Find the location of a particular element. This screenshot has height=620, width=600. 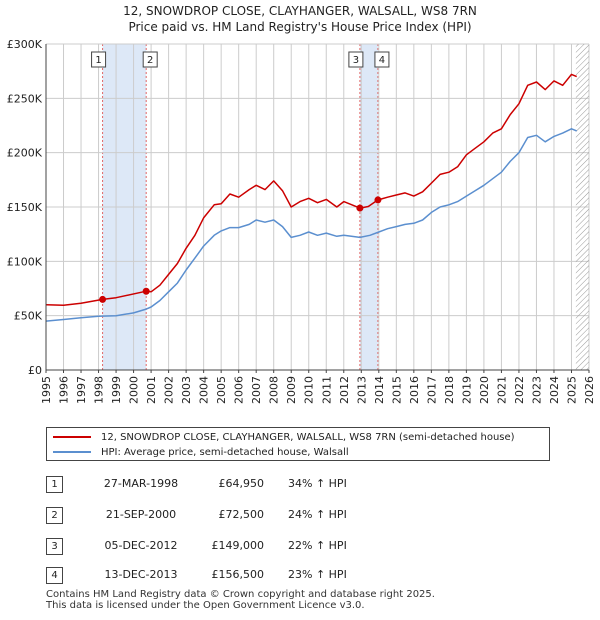

sale-number-label: 4 is located at coordinates (382, 60).